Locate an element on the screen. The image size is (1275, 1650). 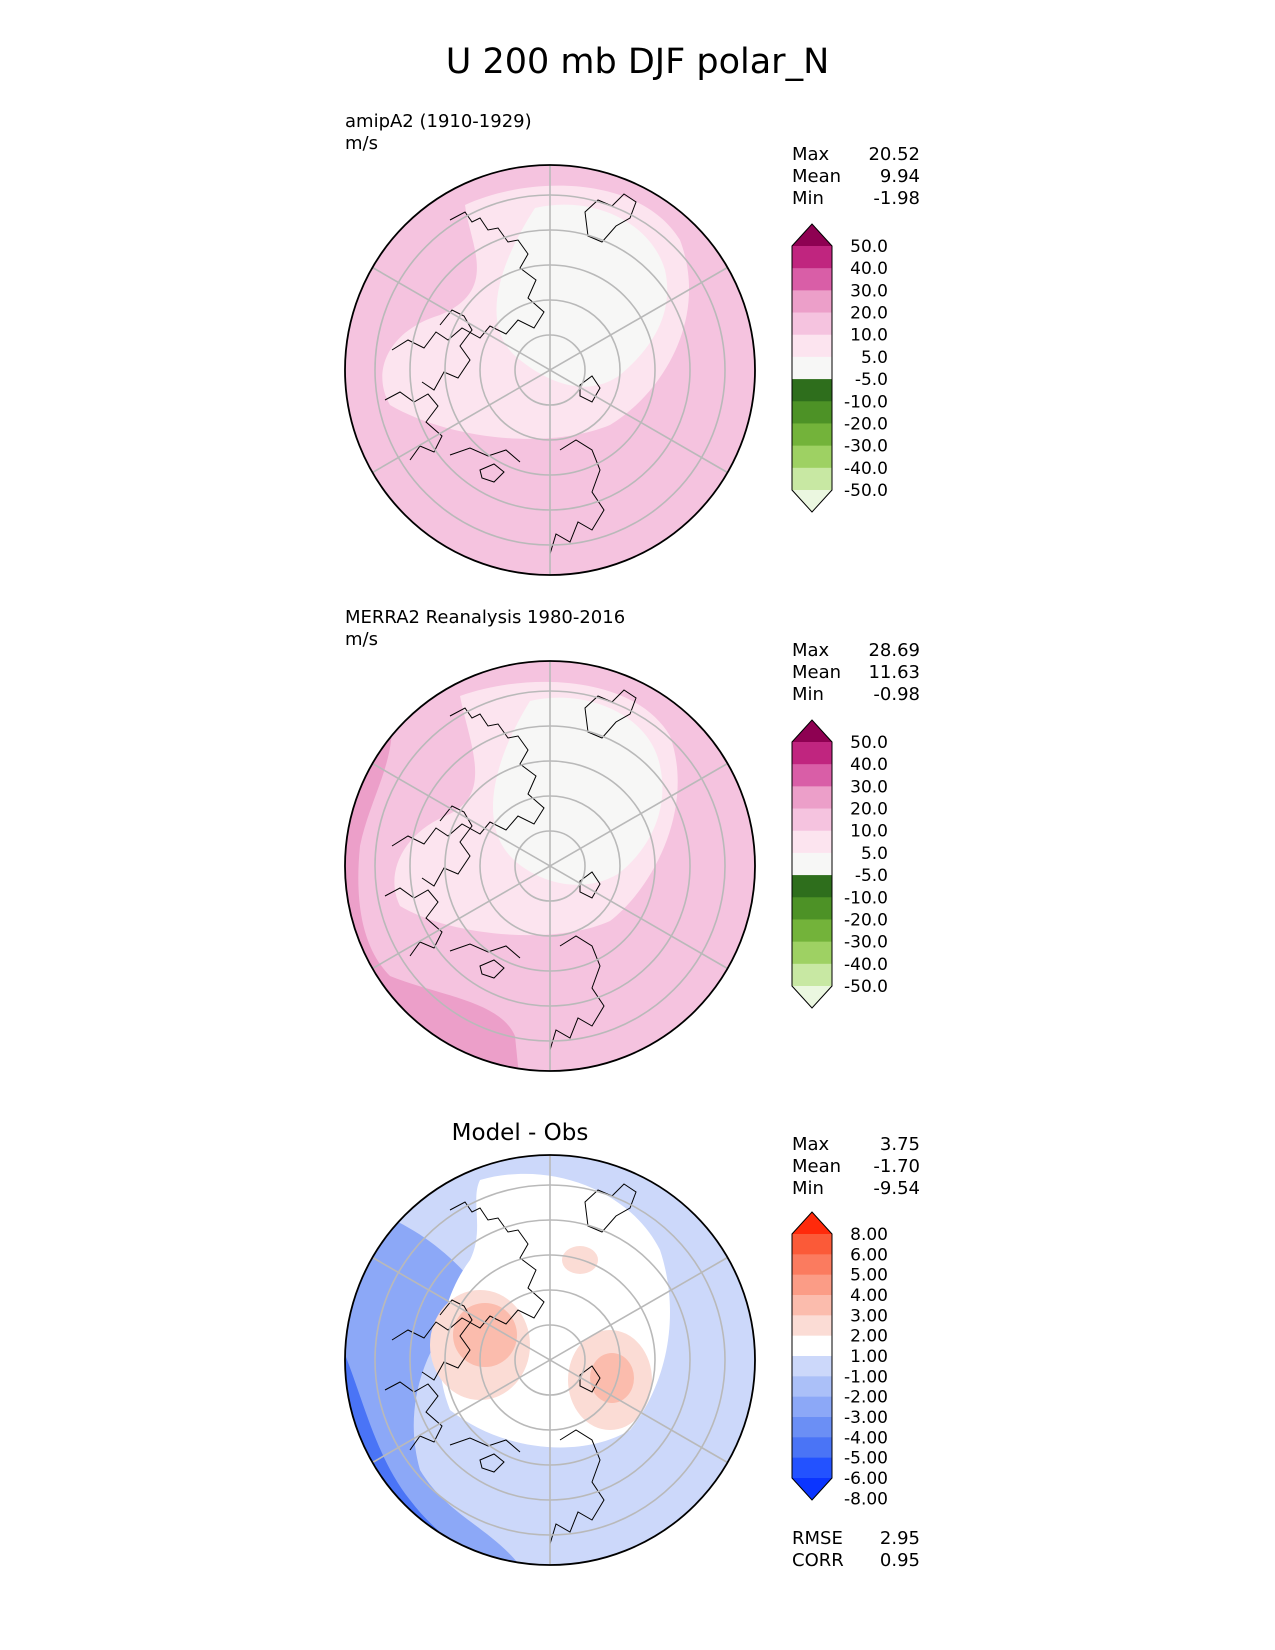
colorbar-tick-label: -30.0 is located at coordinates (866, 943).